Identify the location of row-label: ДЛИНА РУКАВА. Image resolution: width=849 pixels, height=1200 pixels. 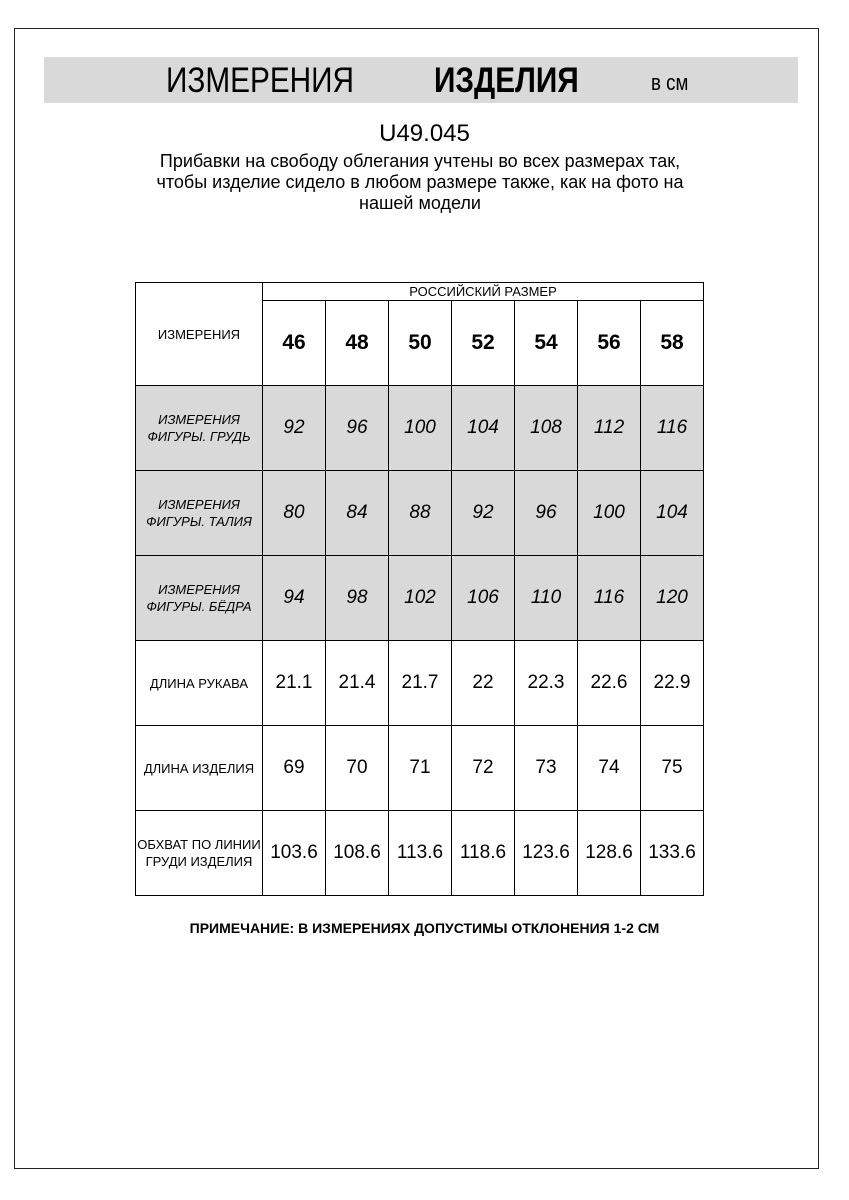
(199, 683).